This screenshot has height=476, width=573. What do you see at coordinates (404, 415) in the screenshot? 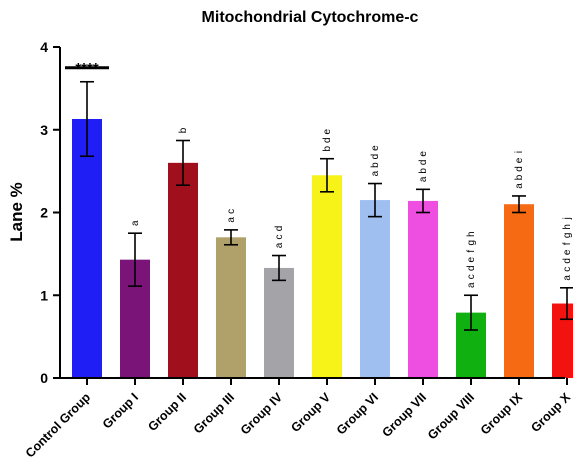
I see `x-tick-label: Group VII` at bounding box center [404, 415].